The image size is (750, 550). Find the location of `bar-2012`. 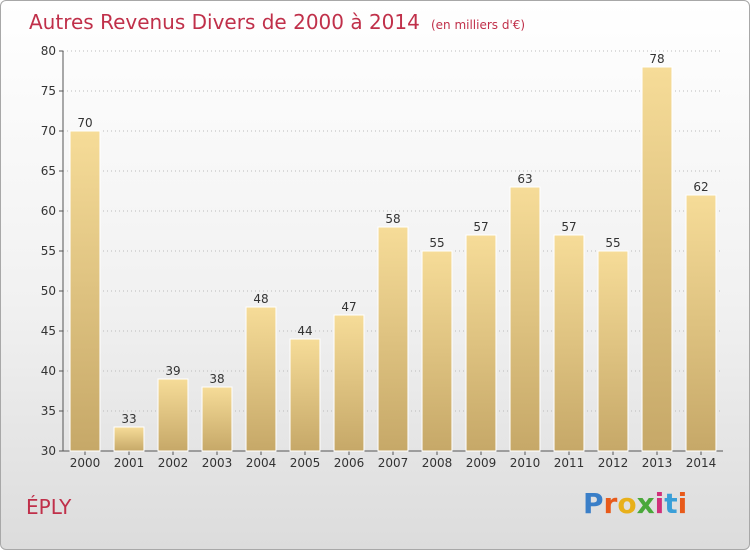

bar-2012 is located at coordinates (613, 351).